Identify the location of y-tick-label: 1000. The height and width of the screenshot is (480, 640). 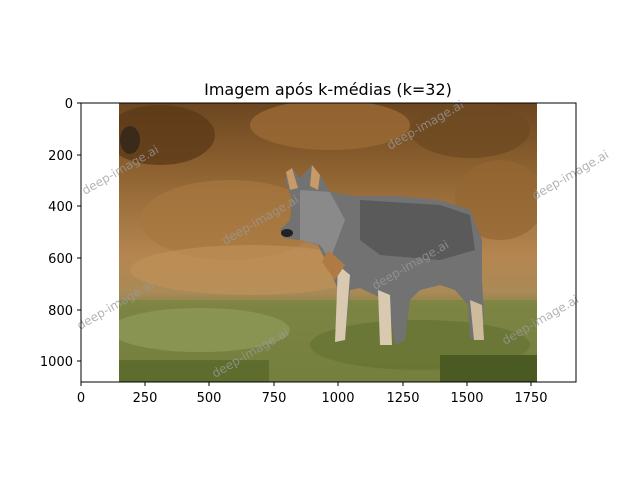
(56, 362).